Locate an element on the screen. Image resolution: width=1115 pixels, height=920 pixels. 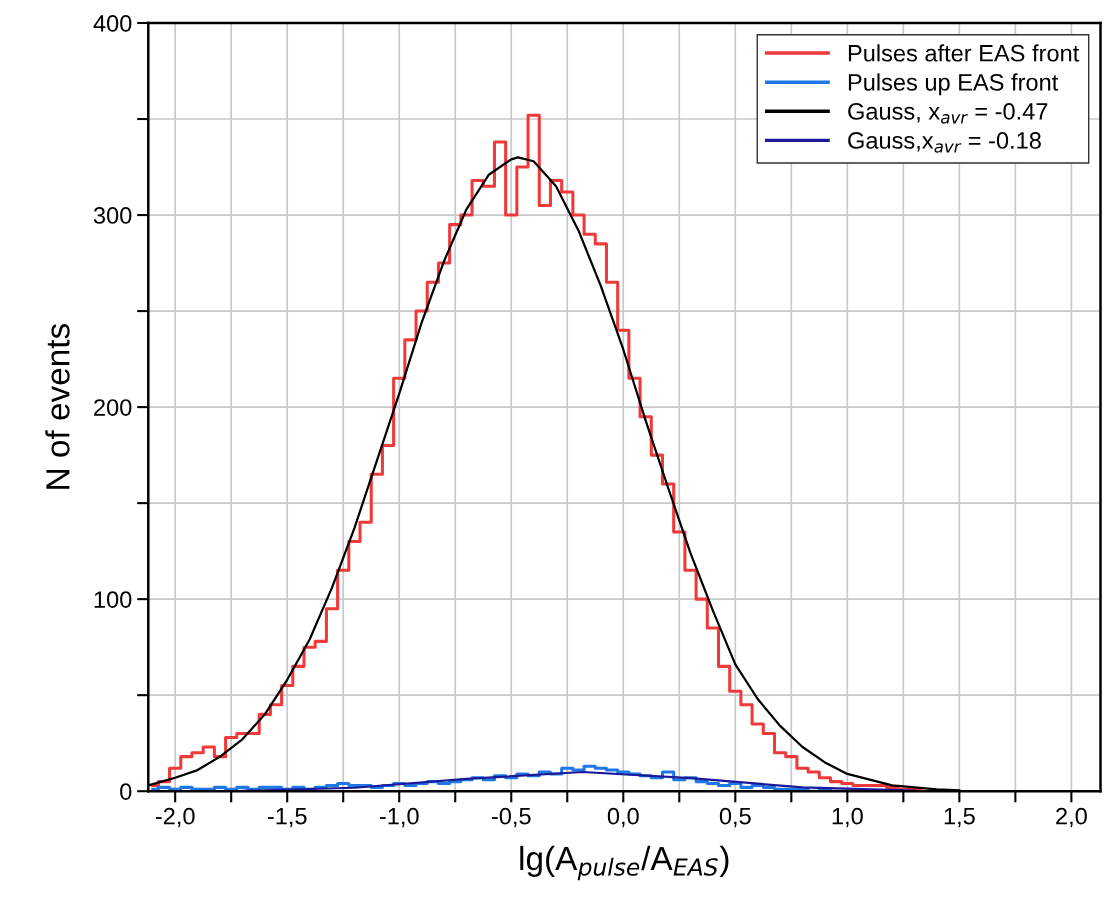
legend-label: Gauss,x$_{avr}$ = -0.18 is located at coordinates (944, 142).